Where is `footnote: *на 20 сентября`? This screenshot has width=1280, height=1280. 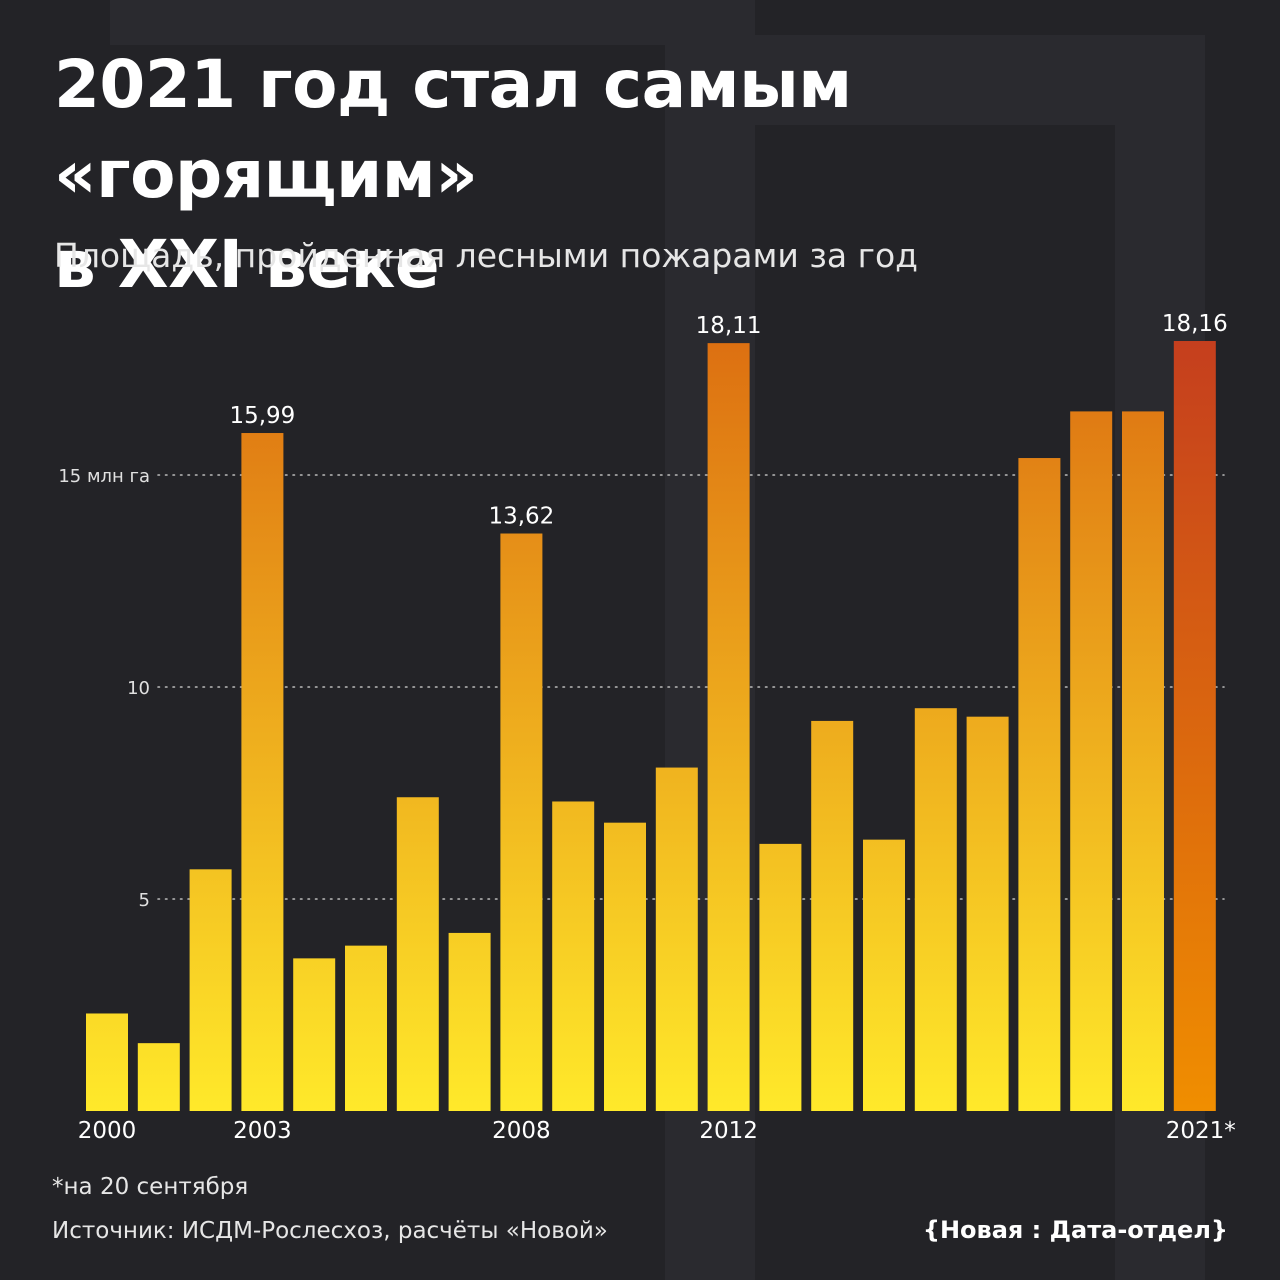 footnote: *на 20 сентября is located at coordinates (150, 1187).